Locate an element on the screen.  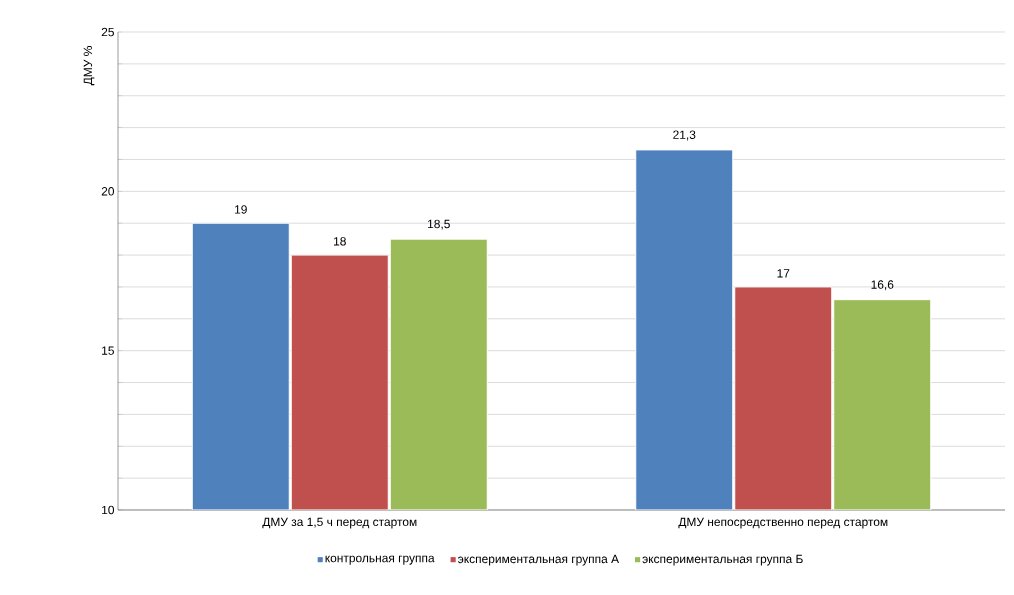
data-label: 17 is located at coordinates (783, 273).